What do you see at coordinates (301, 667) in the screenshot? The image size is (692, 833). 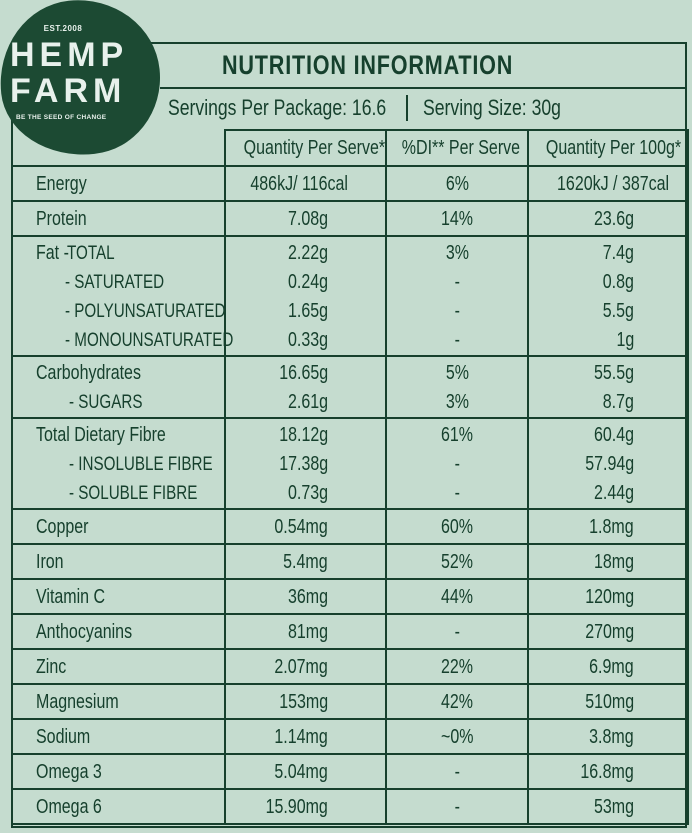 I see `quantity-per-serve: 2.07mg` at bounding box center [301, 667].